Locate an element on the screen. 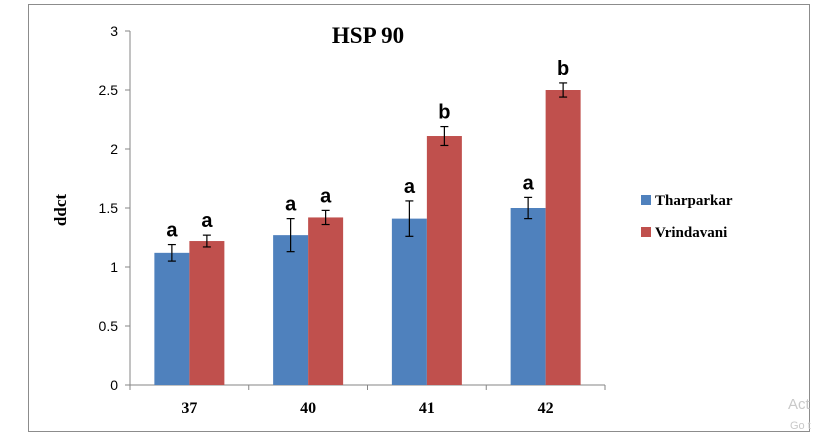 The image size is (813, 444). x-tick-label: 41 is located at coordinates (427, 408).